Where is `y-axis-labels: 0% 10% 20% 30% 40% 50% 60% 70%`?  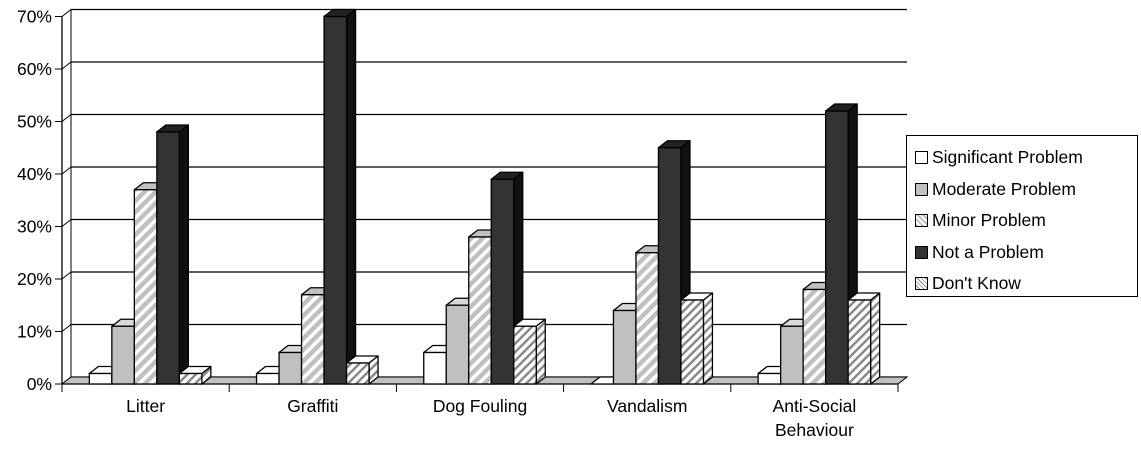
y-axis-labels: 0% 10% 20% 30% 40% 50% 60% 70% is located at coordinates (34, 201).